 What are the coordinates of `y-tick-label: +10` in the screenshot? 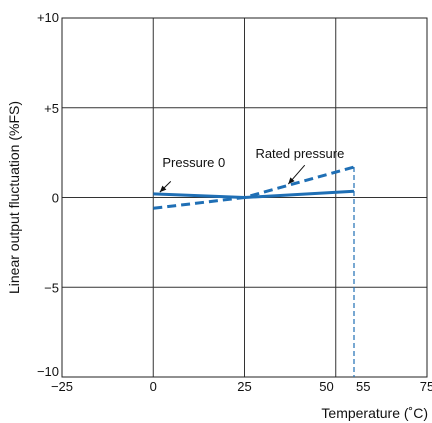 It's located at (48, 17).